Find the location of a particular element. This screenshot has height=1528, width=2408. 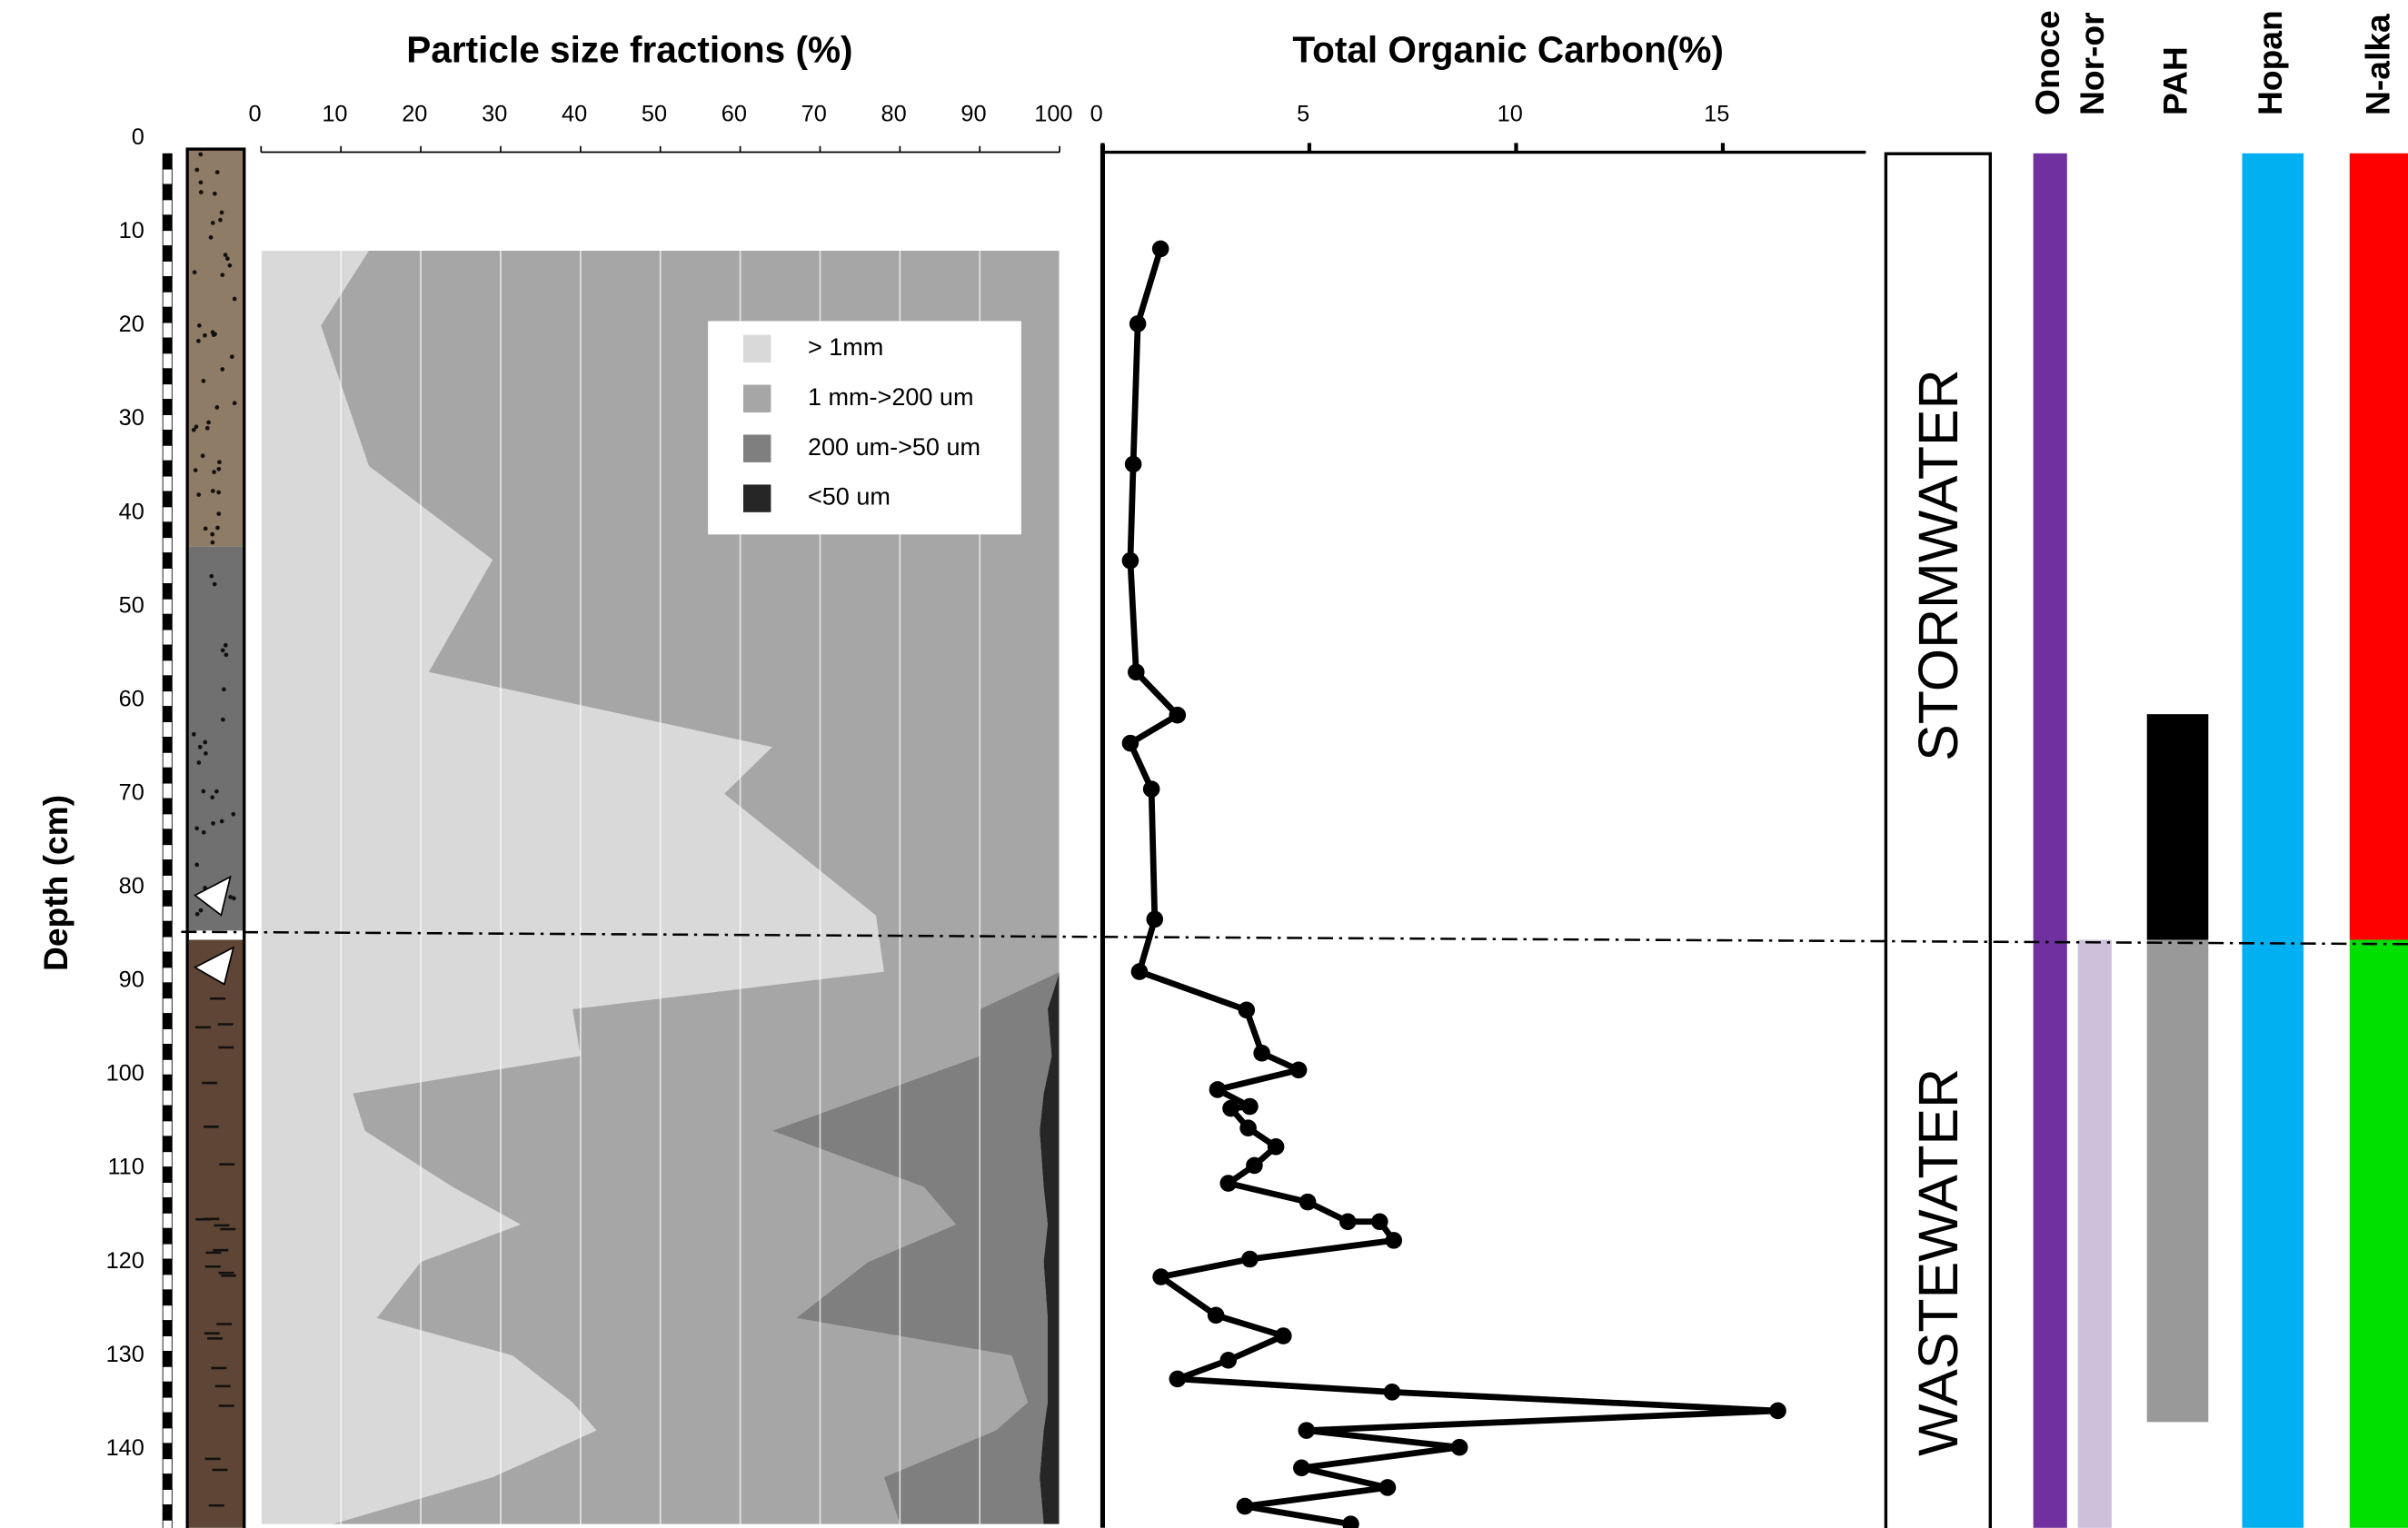

boundary-line is located at coordinates (1294, 938).